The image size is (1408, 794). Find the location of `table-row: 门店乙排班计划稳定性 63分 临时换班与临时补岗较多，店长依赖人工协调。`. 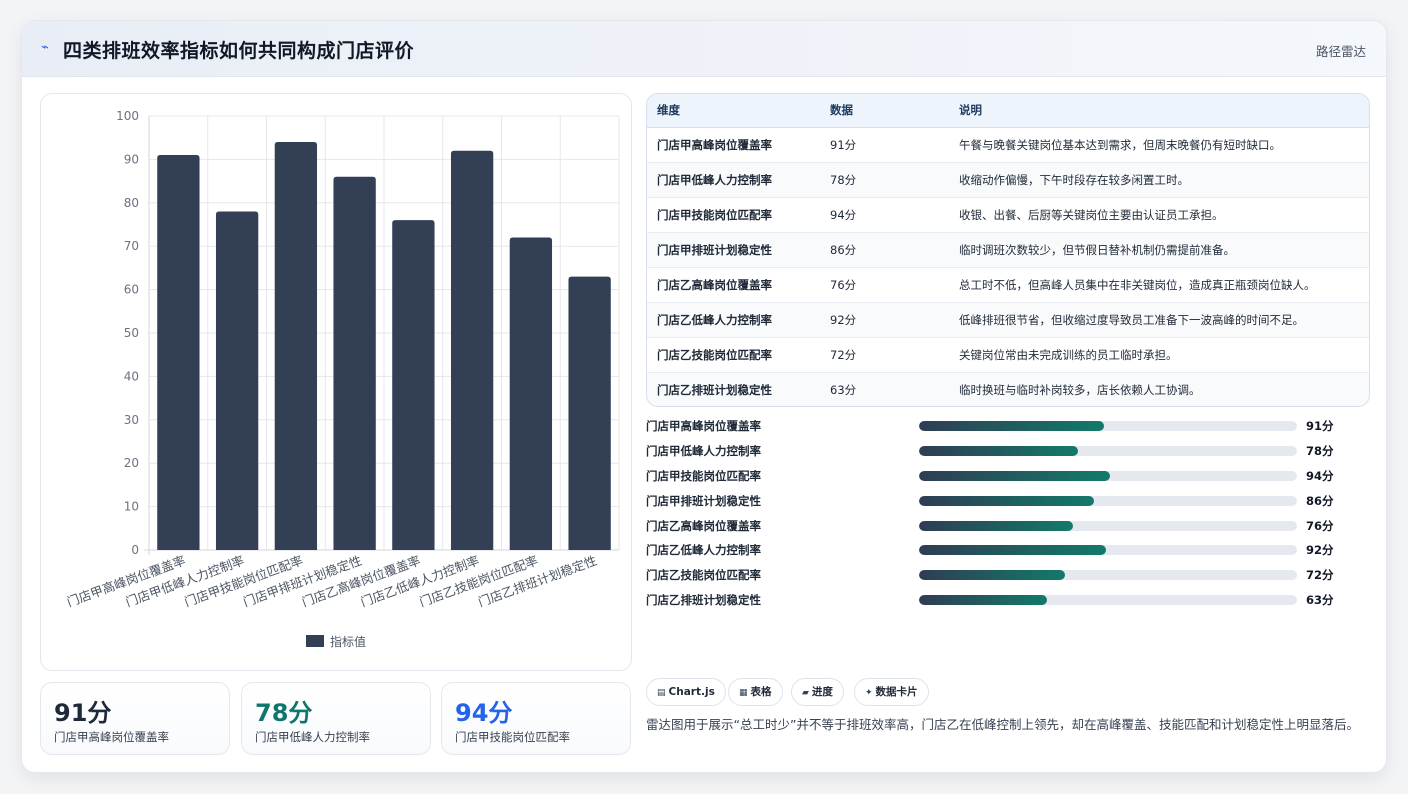

table-row: 门店乙排班计划稳定性 63分 临时换班与临时补岗较多，店长依赖人工协调。 is located at coordinates (1008, 389).